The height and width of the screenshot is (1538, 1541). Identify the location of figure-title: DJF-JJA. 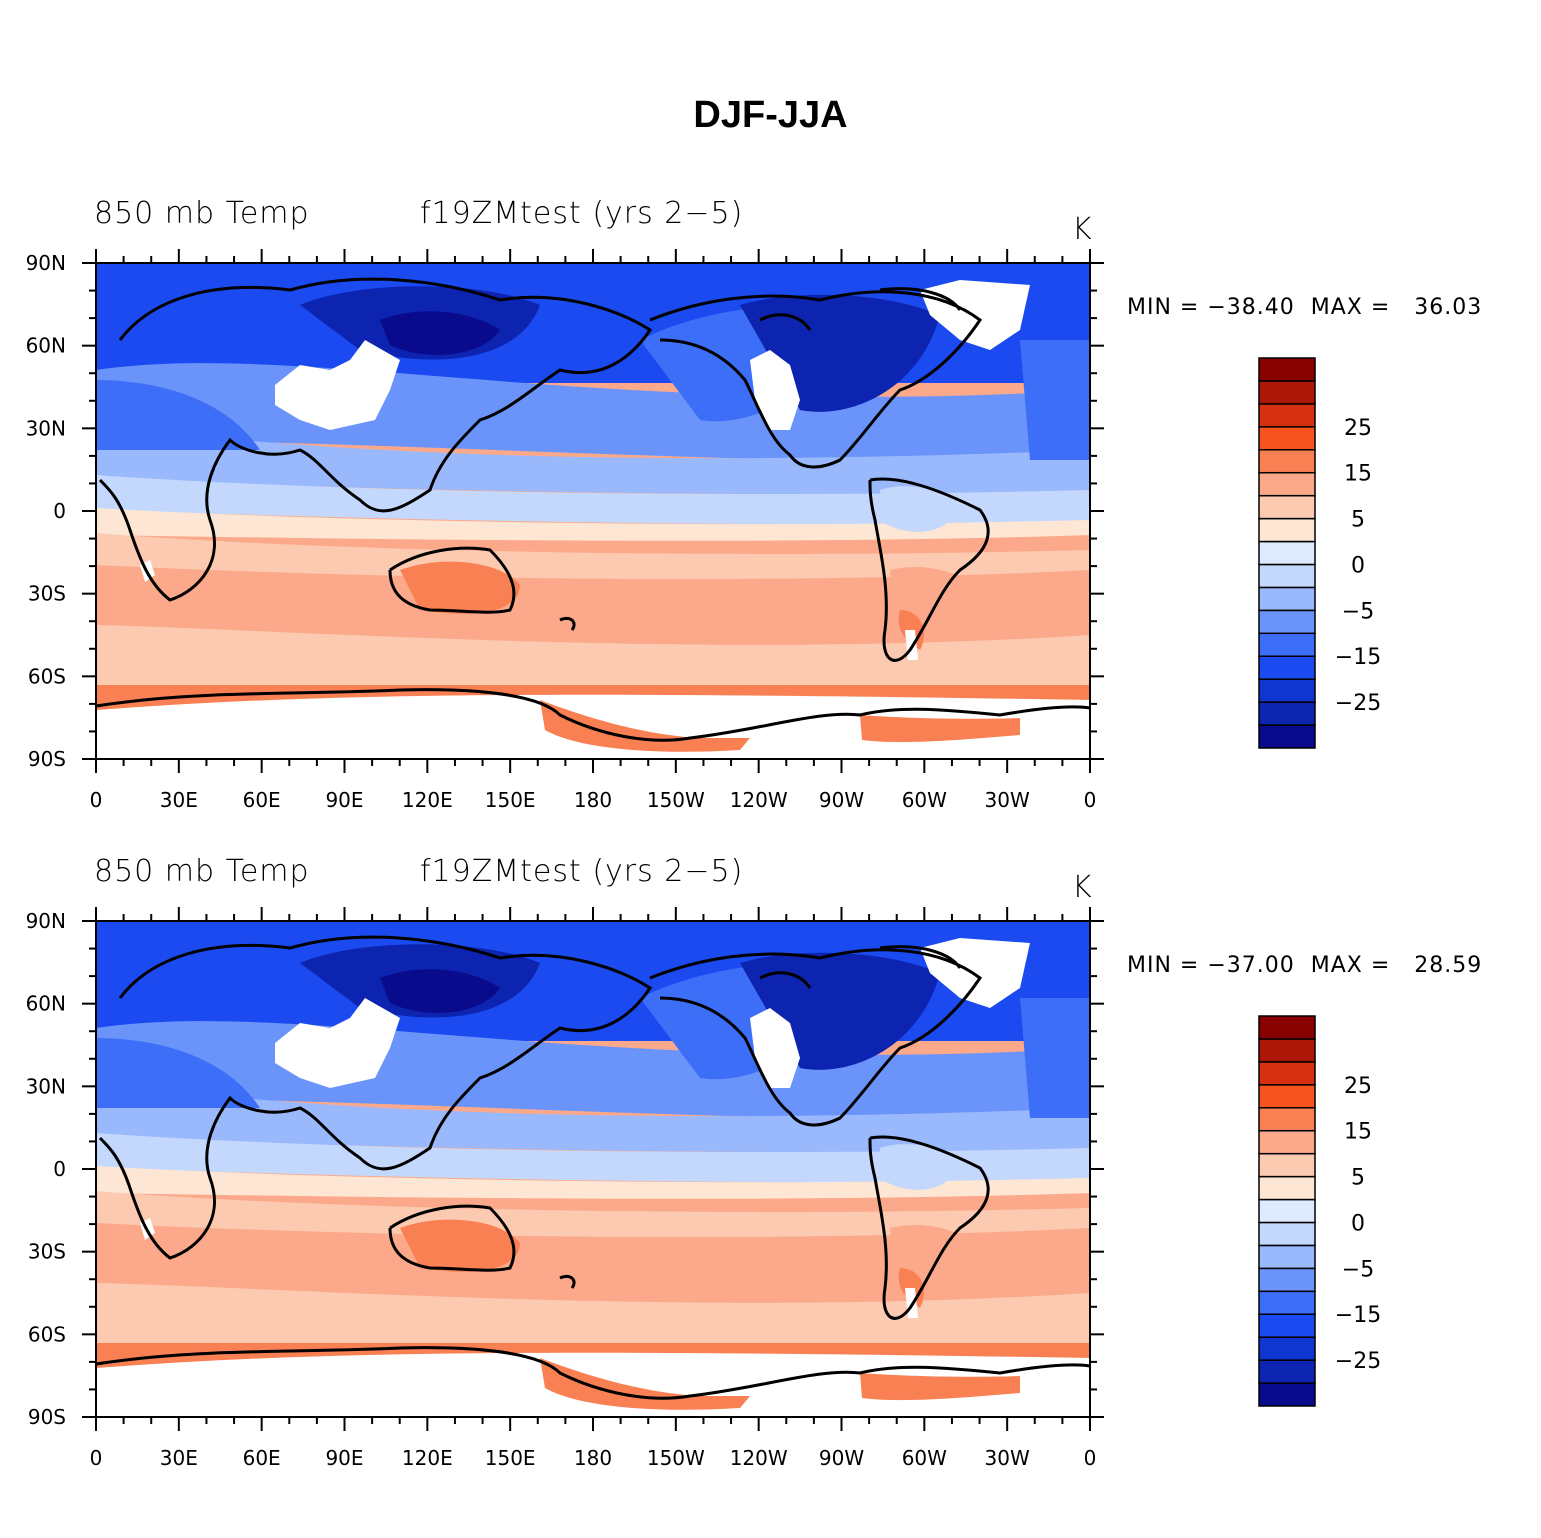
(770, 115).